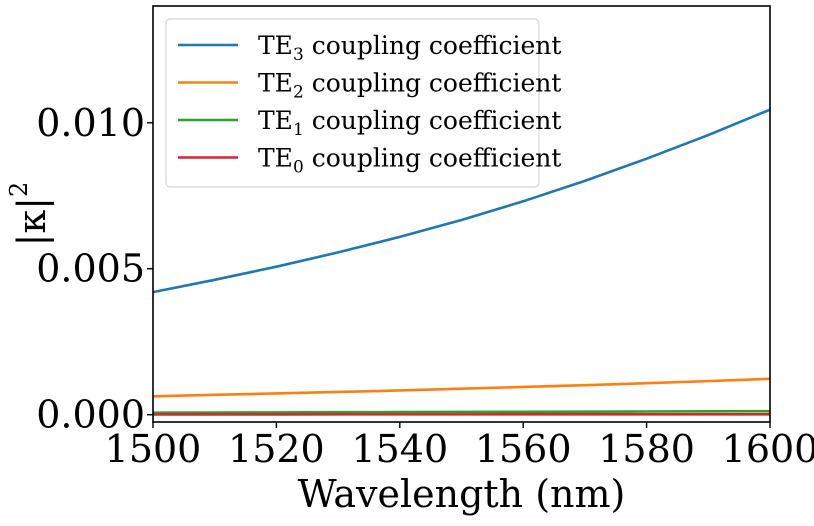 The height and width of the screenshot is (526, 814). I want to click on x-axis-label: Wavelength (nm), so click(462, 494).